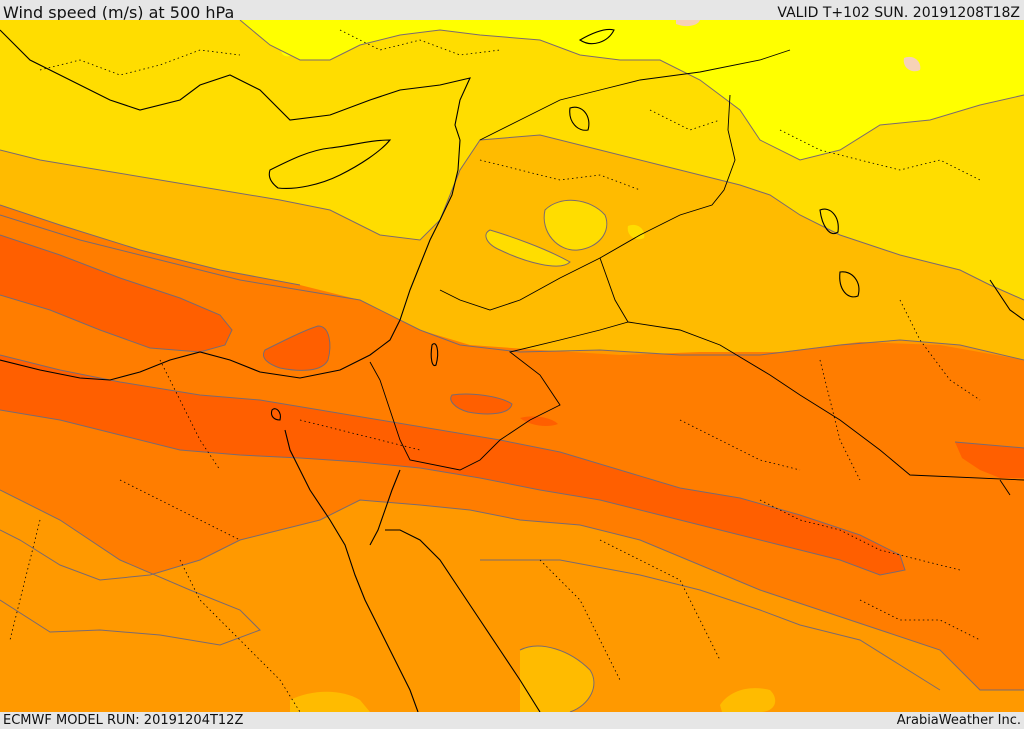  Describe the element at coordinates (119, 12) in the screenshot. I see `map-title: Wind speed (m/s) at 500 hPa` at that location.